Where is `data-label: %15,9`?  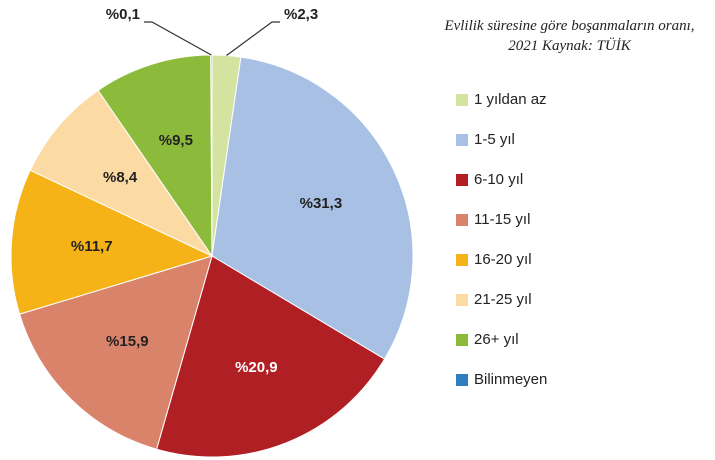 data-label: %15,9 is located at coordinates (127, 341).